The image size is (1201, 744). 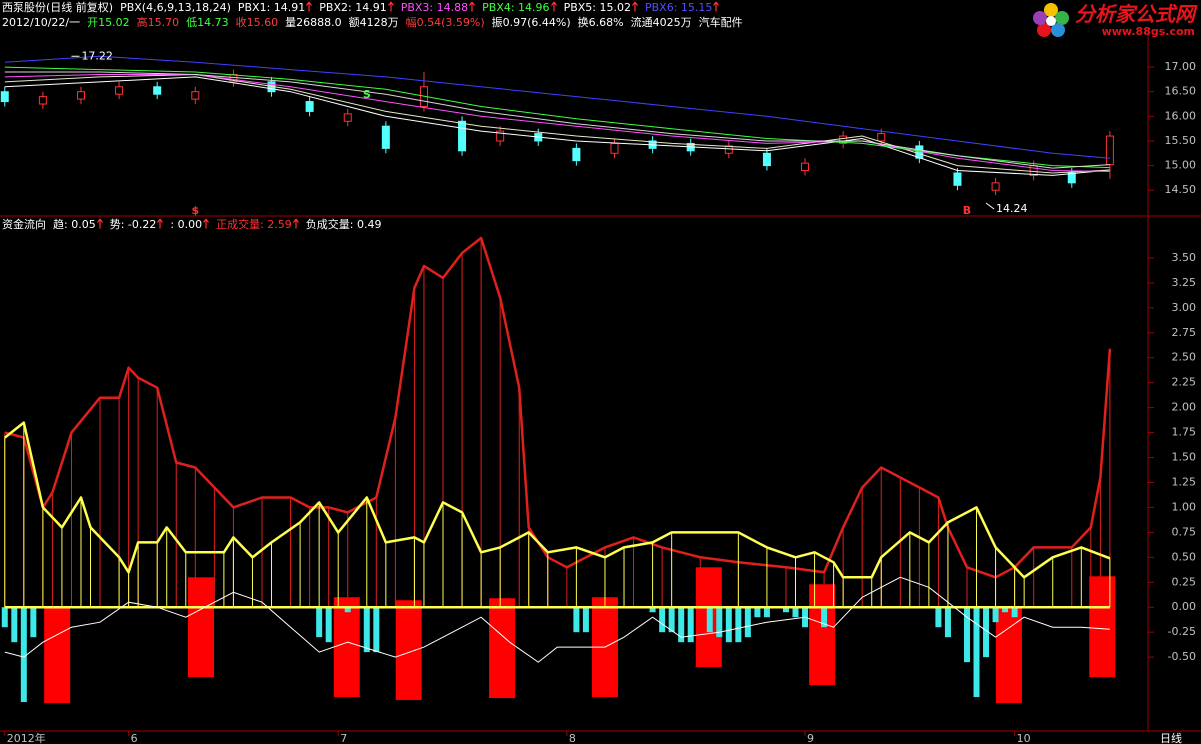 What do you see at coordinates (1184, 506) in the screenshot?
I see `y-tick-label: 1.00` at bounding box center [1184, 506].